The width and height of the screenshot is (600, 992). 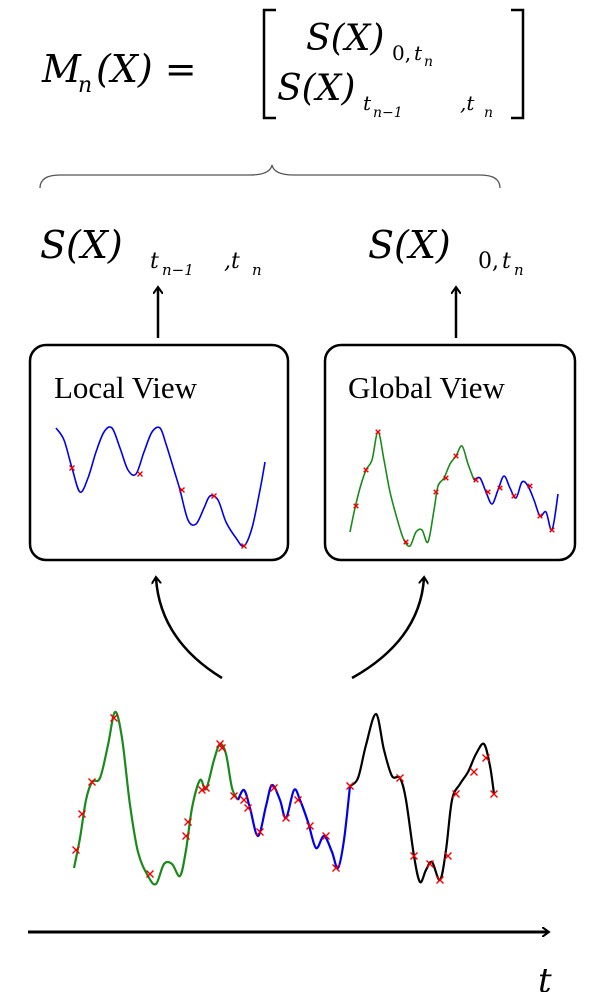 I want to click on series-samples, so click(x=285, y=799).